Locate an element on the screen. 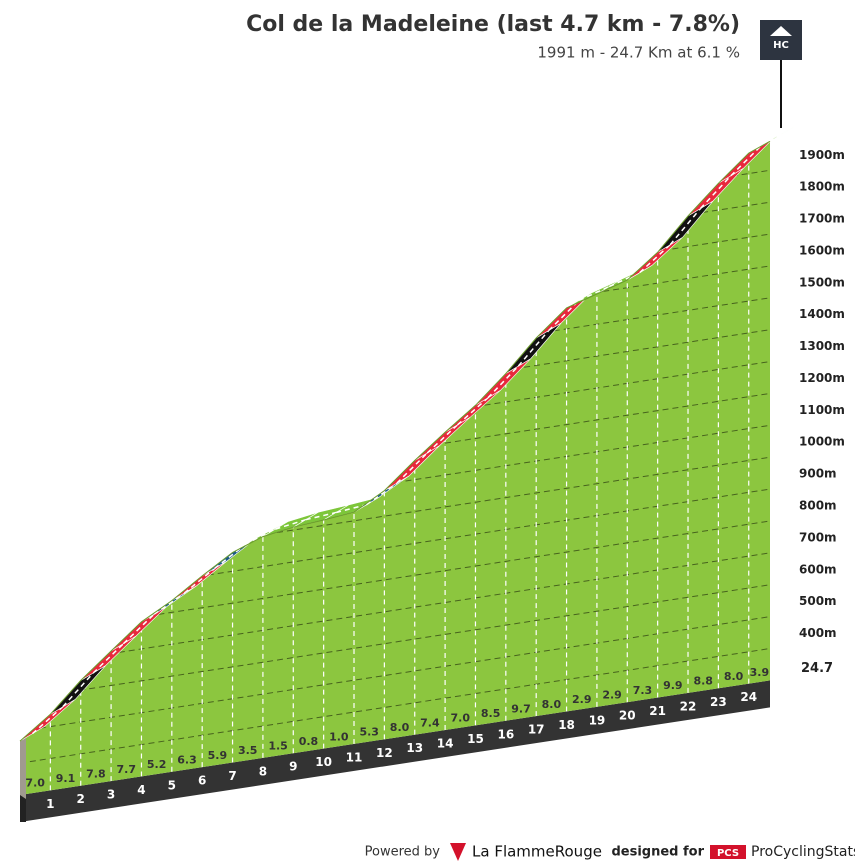  x-tick-label: 23 is located at coordinates (718, 702).